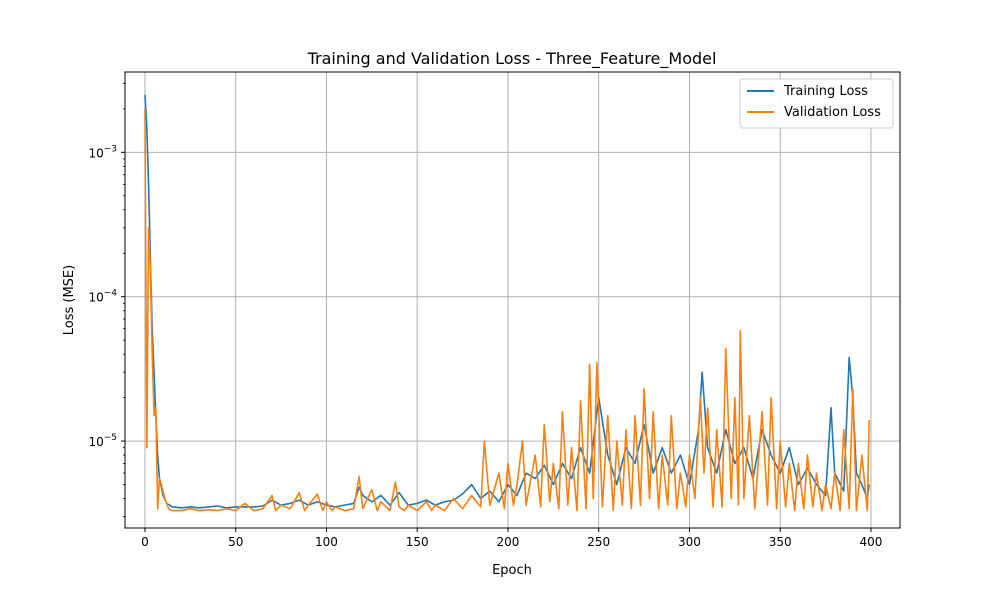 Image resolution: width=1000 pixels, height=600 pixels. Describe the element at coordinates (102, 441) in the screenshot. I see `y-tick-label: 10⁻⁵` at that location.